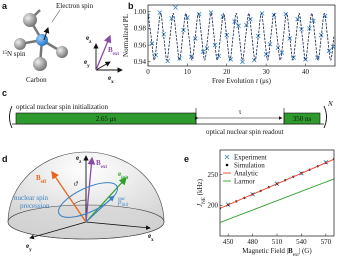  Describe the element at coordinates (5, 53) in the screenshot. I see `label-part: 15` at that location.